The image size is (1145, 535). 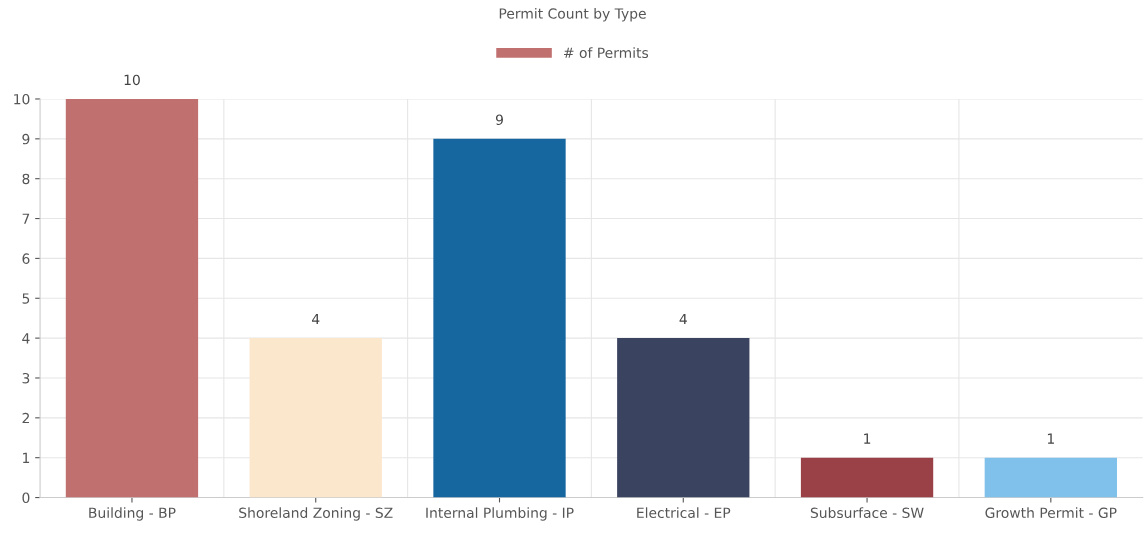 I want to click on chart-title: Permit Count by Type, so click(x=572, y=15).